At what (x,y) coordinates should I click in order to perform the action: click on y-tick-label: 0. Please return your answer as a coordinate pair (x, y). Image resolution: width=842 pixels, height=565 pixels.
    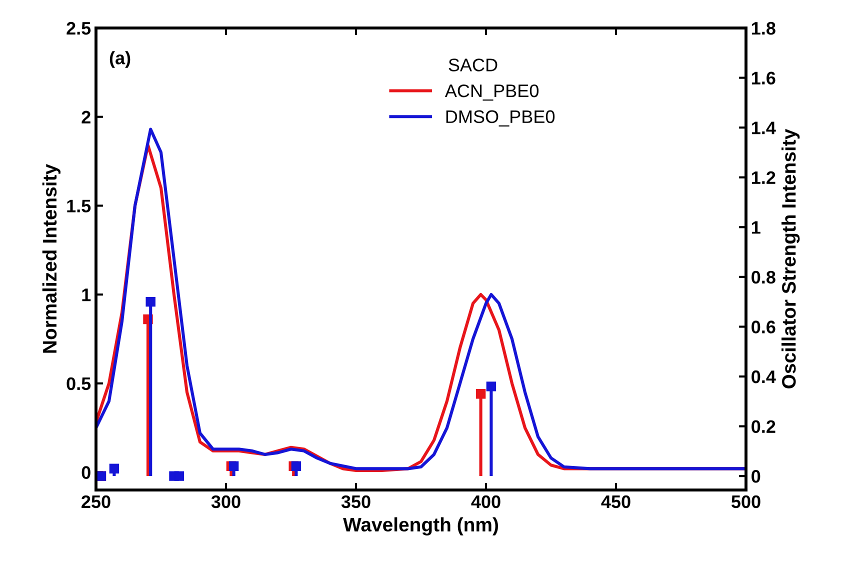
    Looking at the image, I should click on (86, 472).